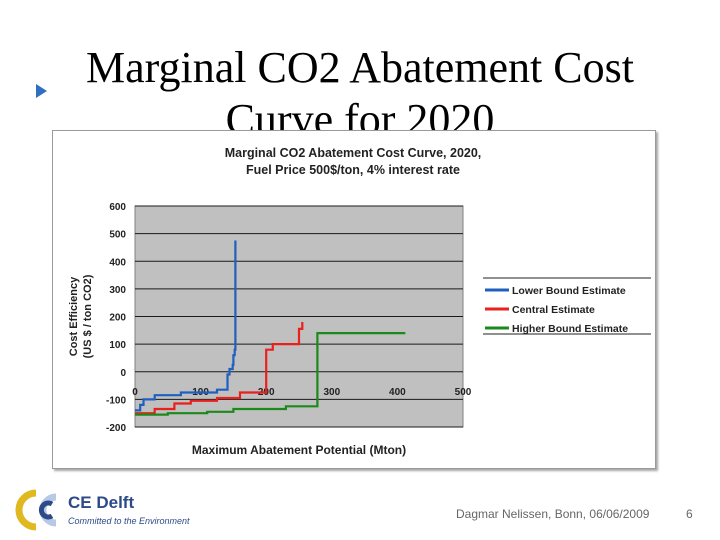 This screenshot has height=540, width=720. Describe the element at coordinates (553, 310) in the screenshot. I see `legend-label: Central Estimate` at that location.